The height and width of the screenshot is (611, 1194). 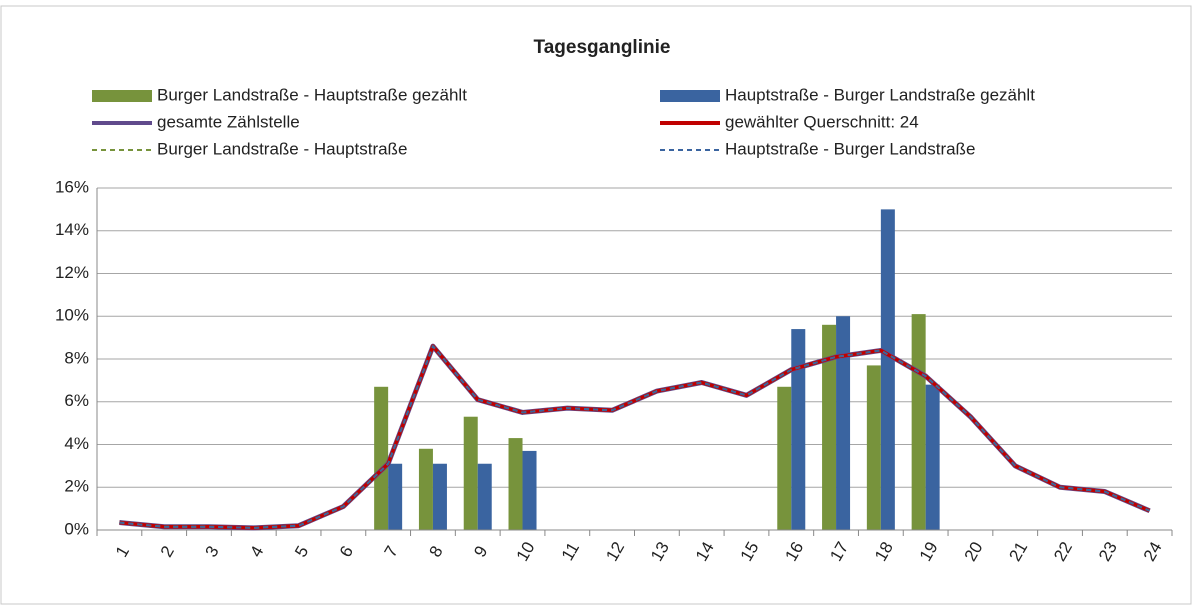 I want to click on y-tick-label: 16%, so click(x=72, y=186).